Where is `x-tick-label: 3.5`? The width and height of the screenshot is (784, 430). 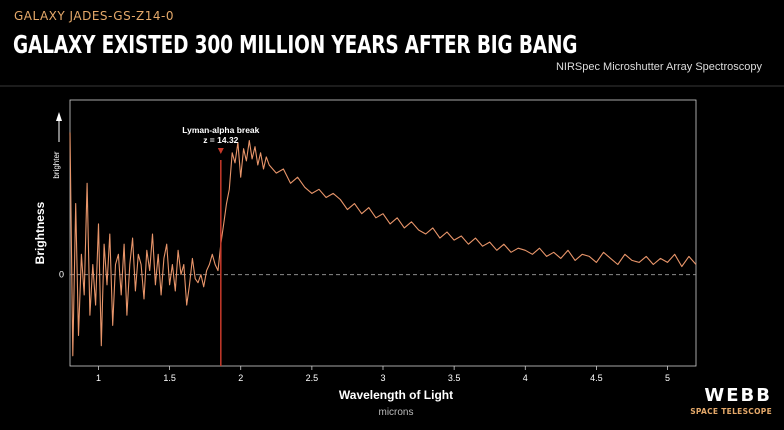 x-tick-label: 3.5 is located at coordinates (454, 378).